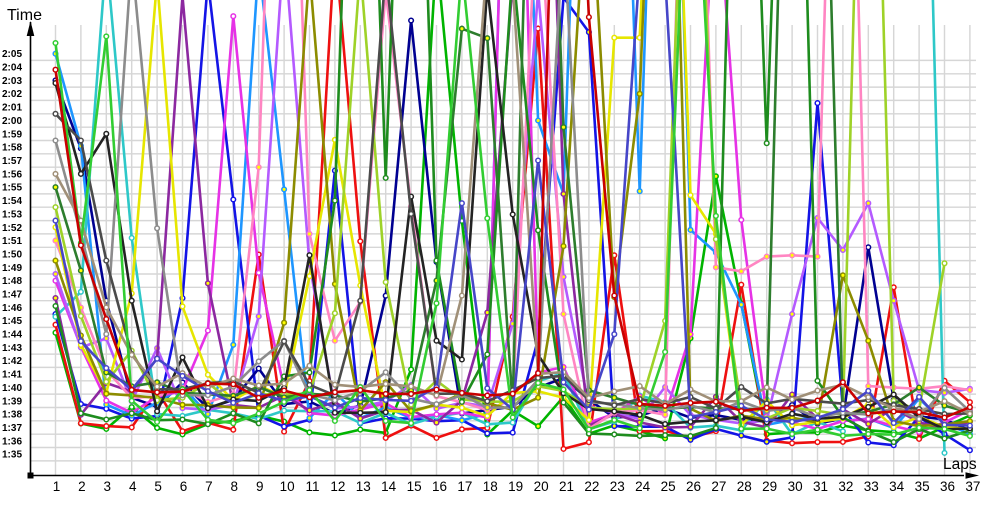  I want to click on svg-text: 23, so click(617, 486).